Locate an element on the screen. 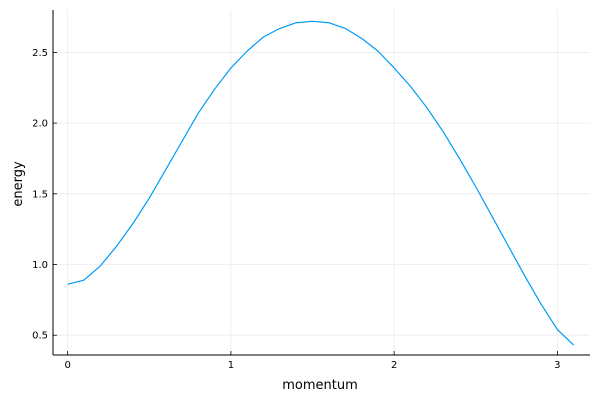 This screenshot has width=600, height=400. x-axis-title: momentum is located at coordinates (320, 385).